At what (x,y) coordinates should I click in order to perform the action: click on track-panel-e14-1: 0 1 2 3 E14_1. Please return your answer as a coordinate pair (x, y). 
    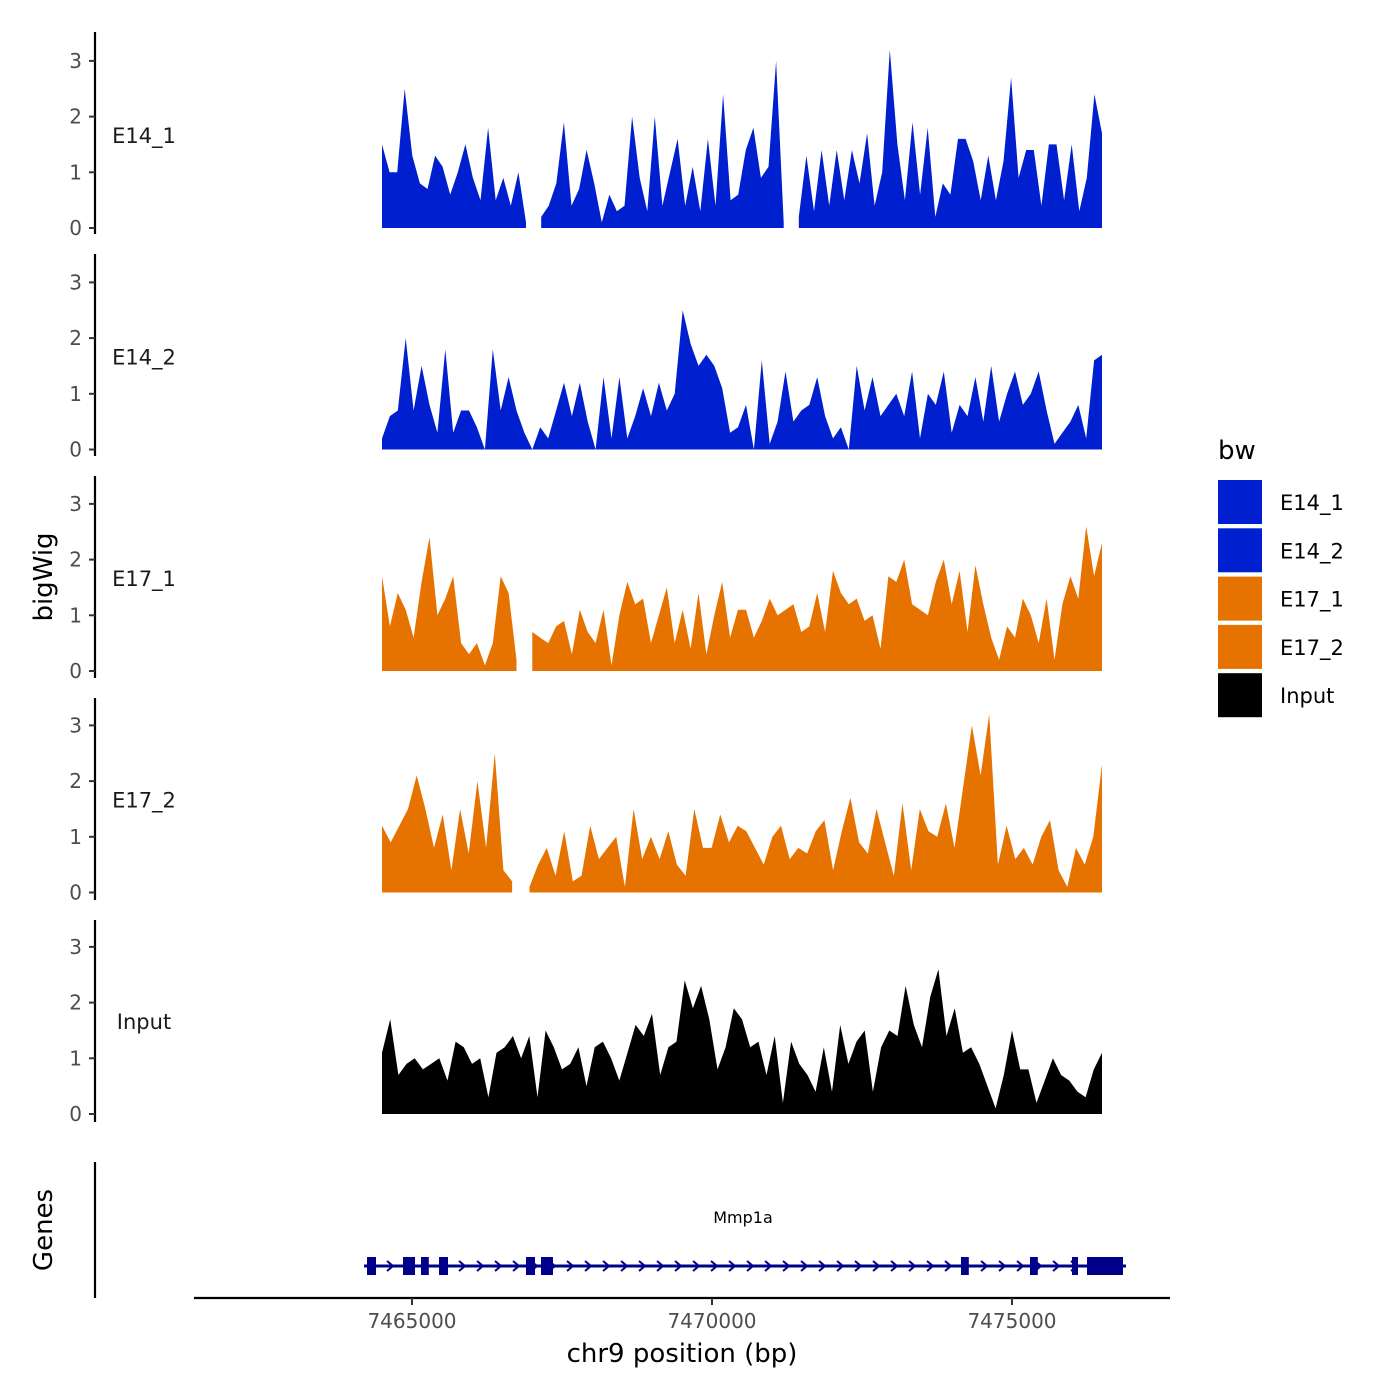
    Looking at the image, I should click on (585, 136).